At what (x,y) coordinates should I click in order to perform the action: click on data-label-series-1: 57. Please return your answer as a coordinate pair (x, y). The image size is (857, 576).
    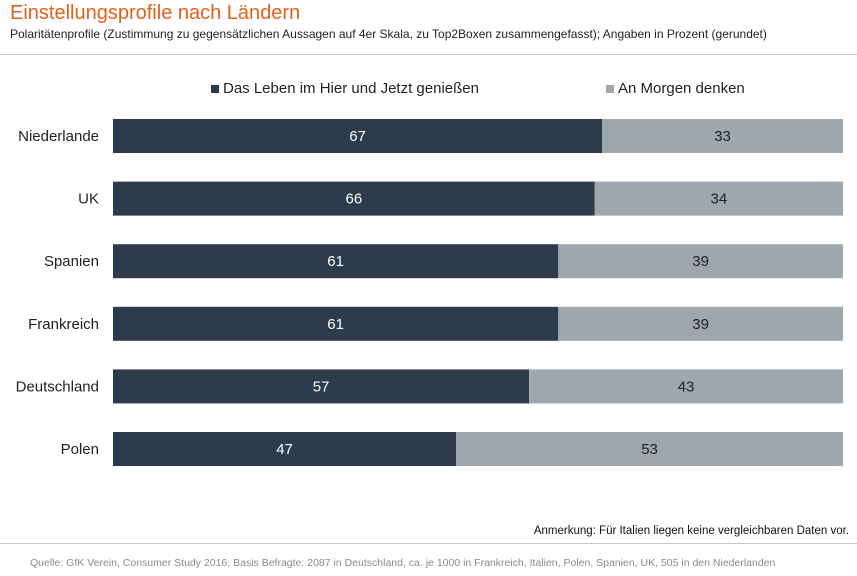
    Looking at the image, I should click on (321, 386).